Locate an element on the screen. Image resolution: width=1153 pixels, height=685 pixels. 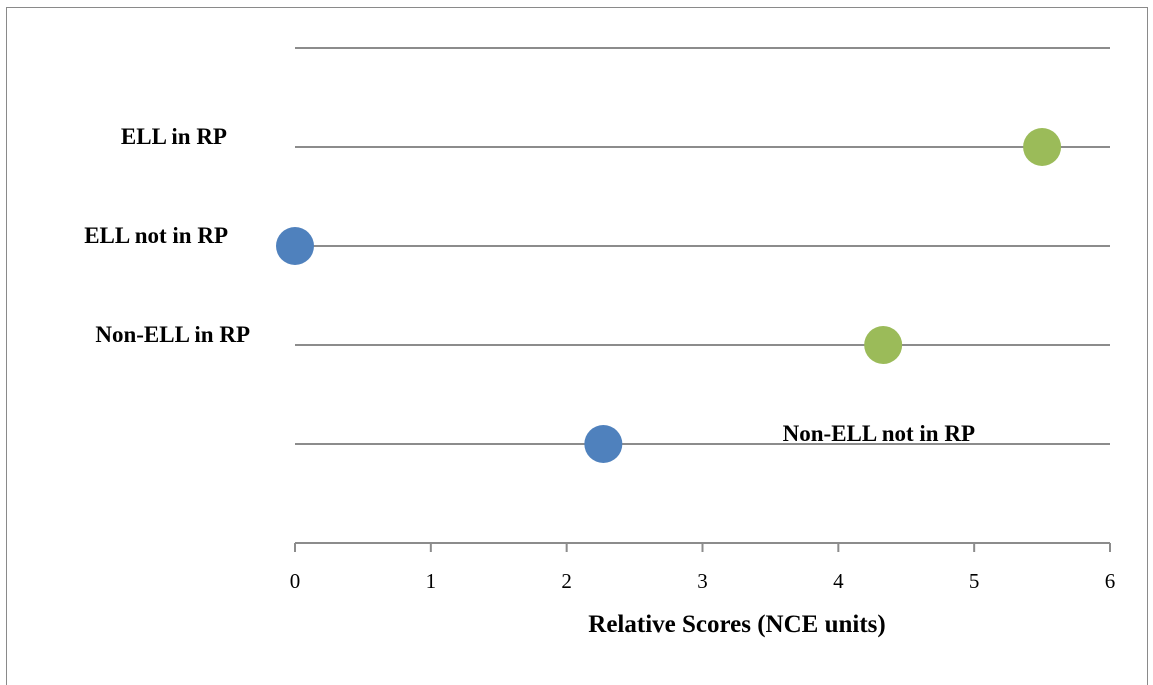
x-tick-label: 4 is located at coordinates (838, 581).